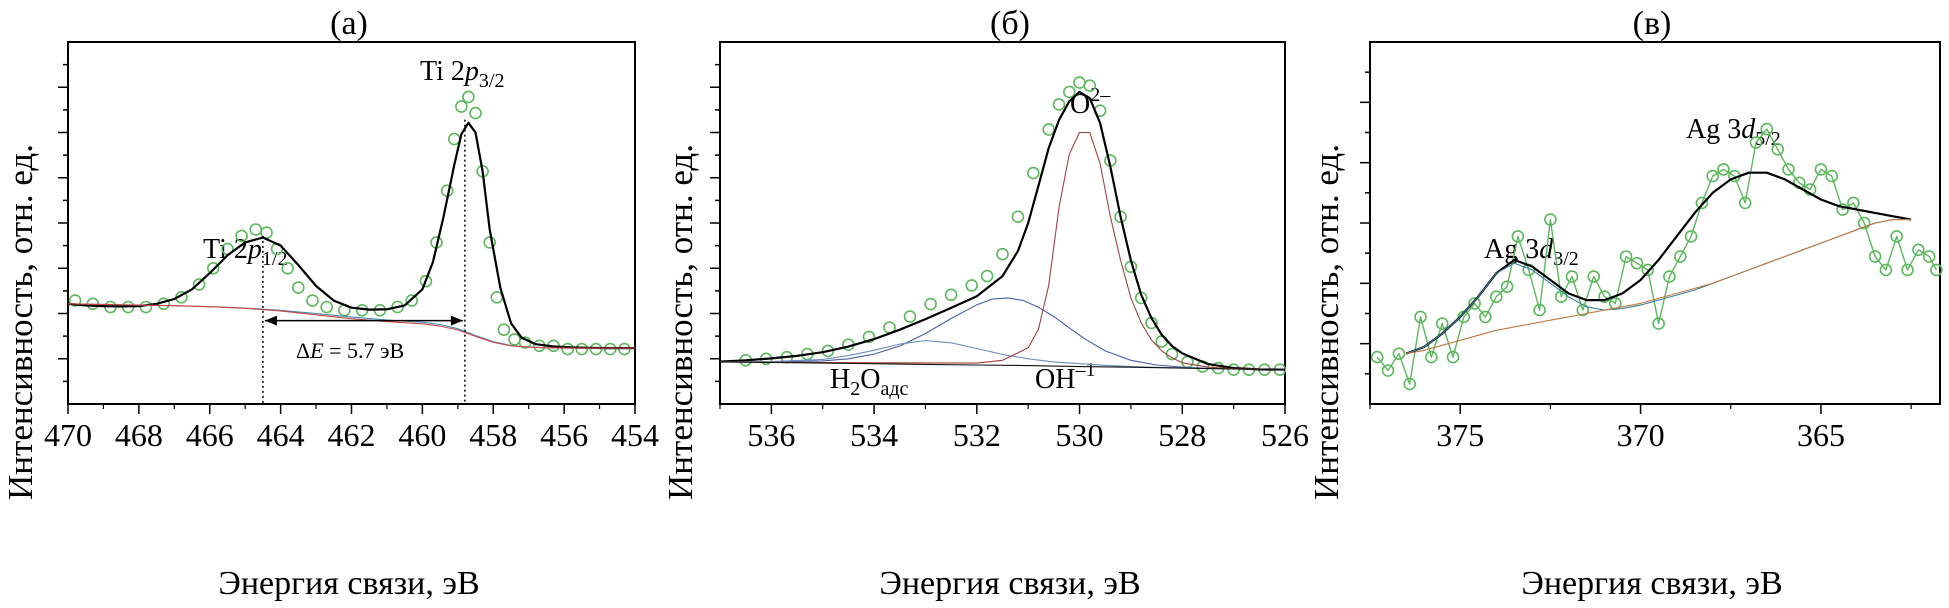  I want to click on panel-b-title: (б), so click(1010, 23).